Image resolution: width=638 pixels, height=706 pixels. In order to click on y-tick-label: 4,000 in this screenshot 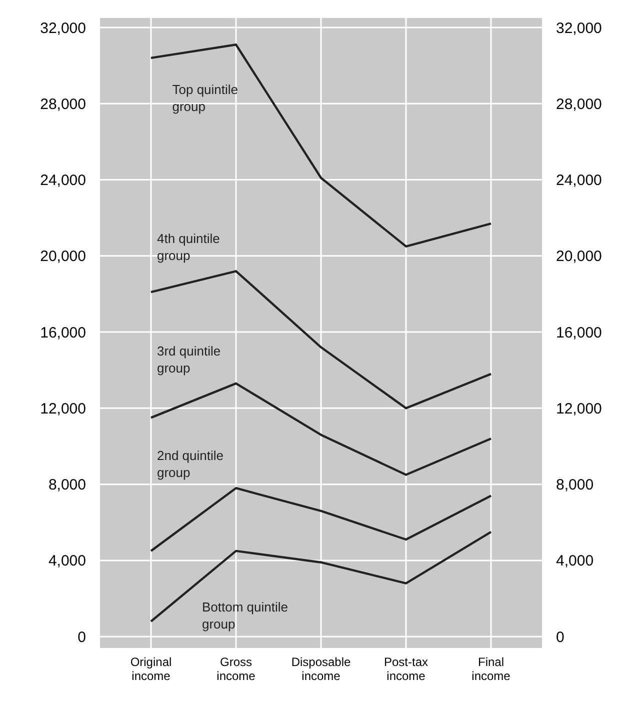, I will do `click(67, 561)`.